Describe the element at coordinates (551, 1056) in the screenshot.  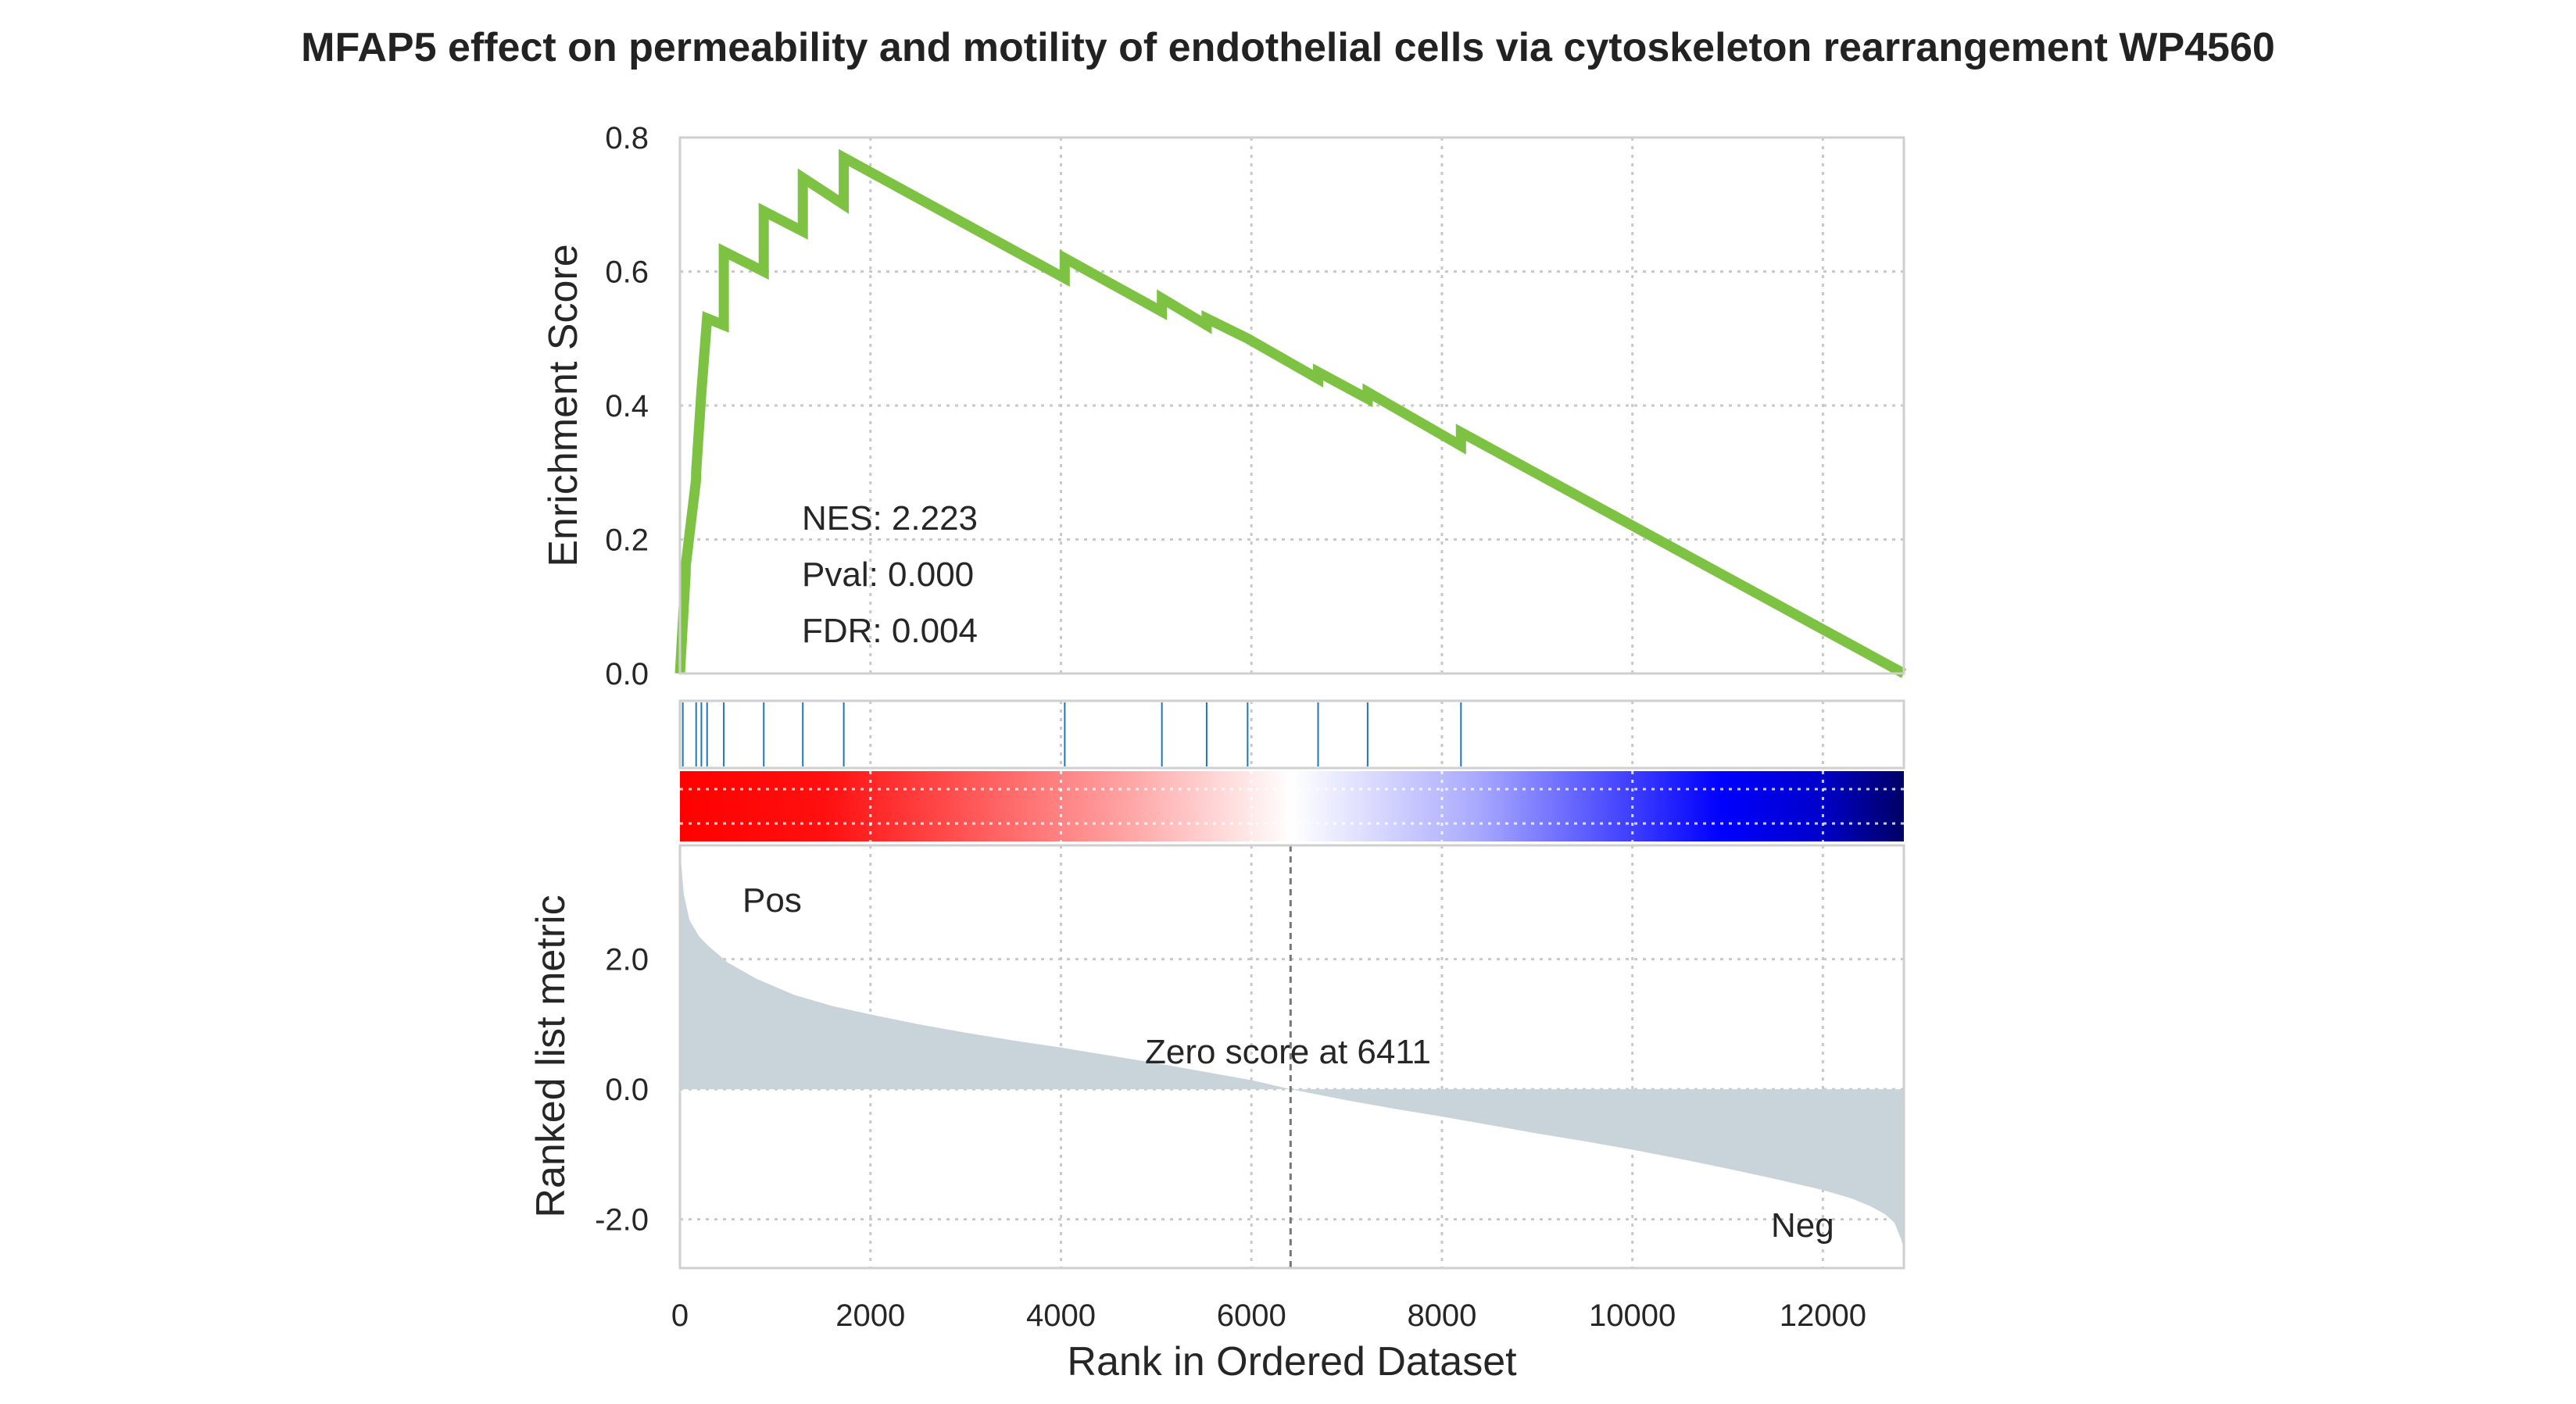
I see `ranked-y-label: Ranked list metric` at that location.